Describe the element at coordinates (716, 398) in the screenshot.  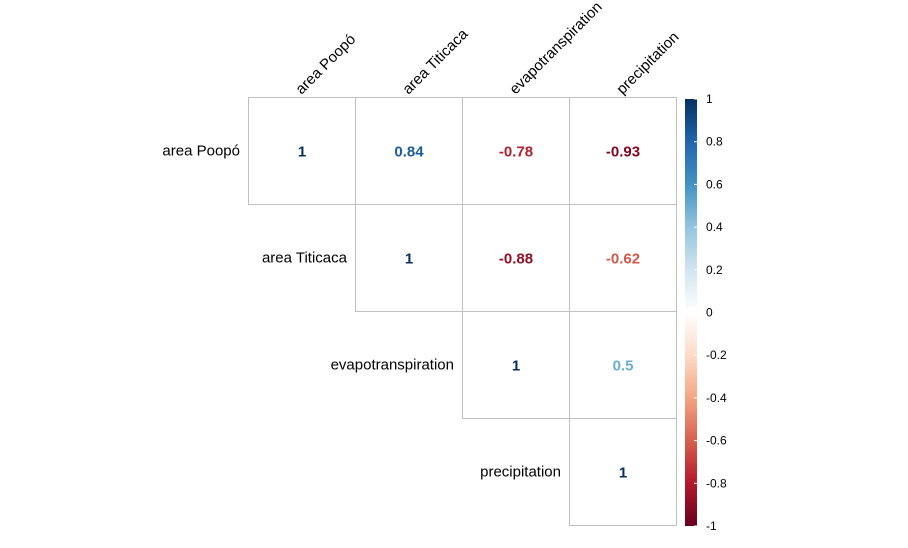
I see `colorbar-tick-label: -0.4` at that location.